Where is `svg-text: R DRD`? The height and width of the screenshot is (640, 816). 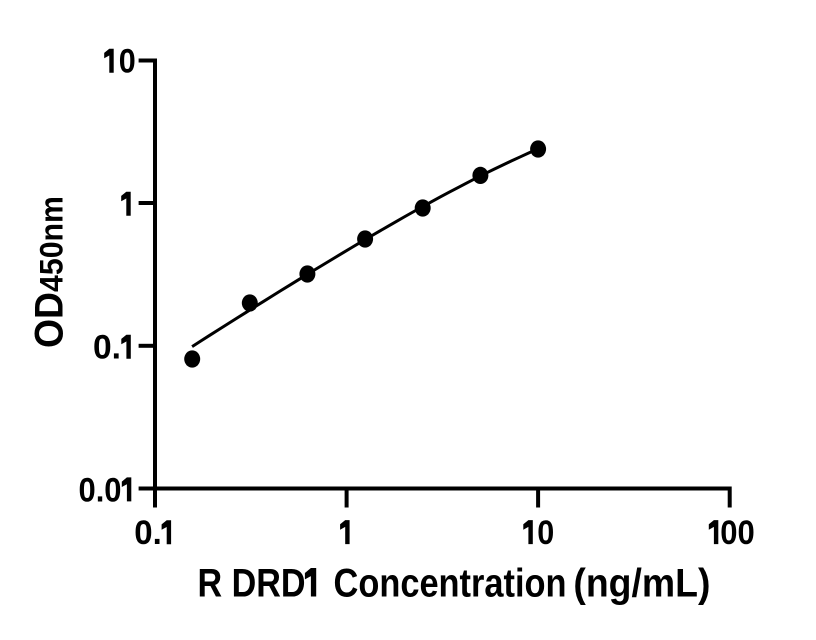 svg-text: R DRD is located at coordinates (252, 584).